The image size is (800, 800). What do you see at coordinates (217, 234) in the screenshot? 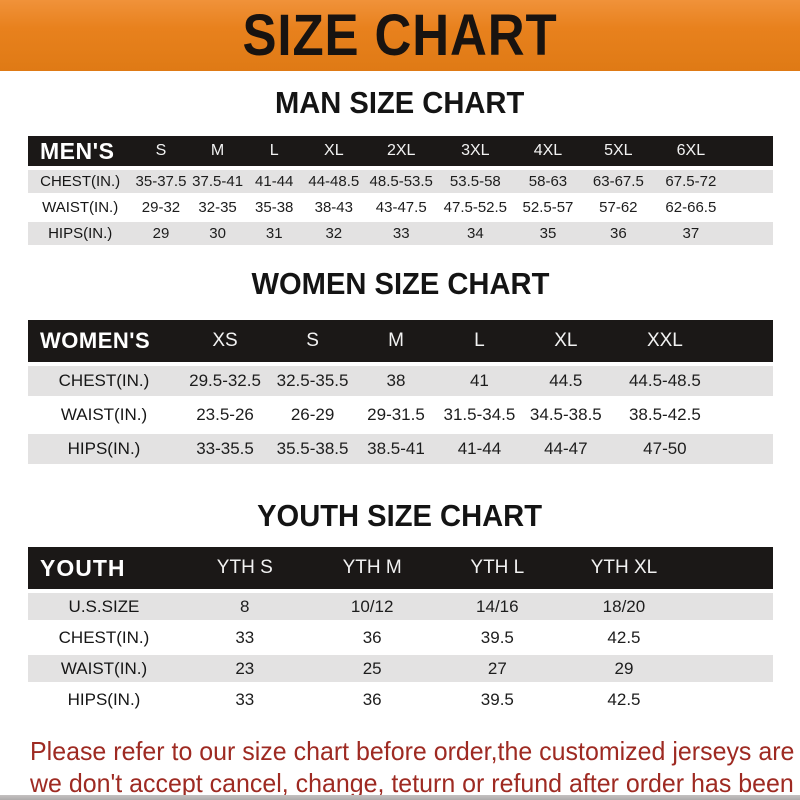
I see `size-value-cell: 30` at bounding box center [217, 234].